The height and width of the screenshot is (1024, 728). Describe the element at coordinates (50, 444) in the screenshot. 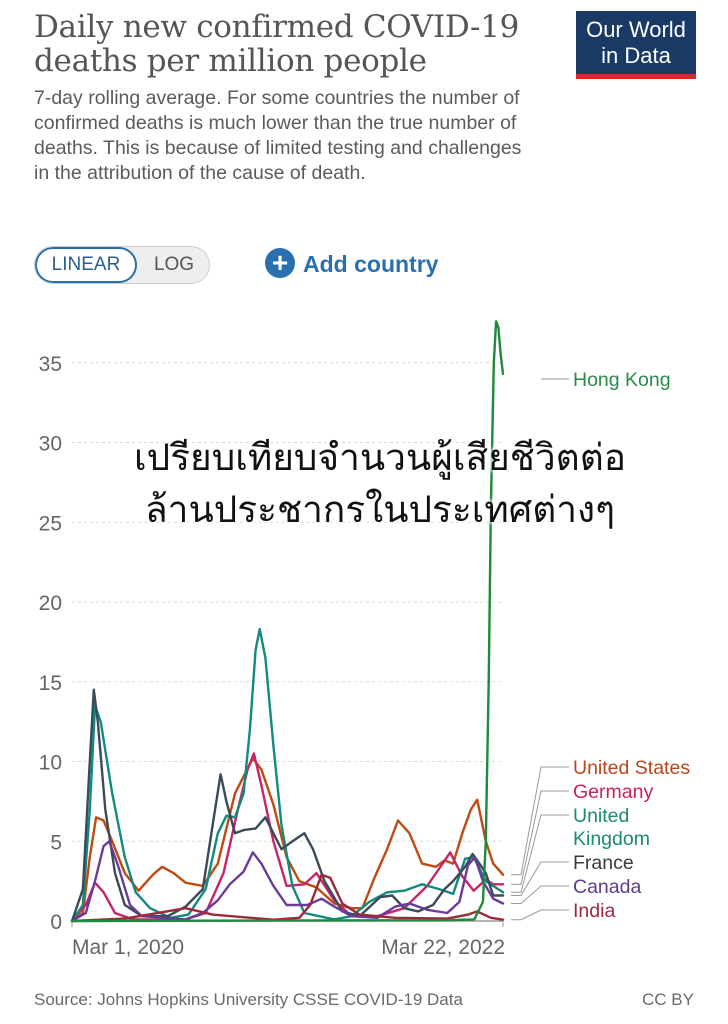

I see `y-tick-label: 30` at that location.